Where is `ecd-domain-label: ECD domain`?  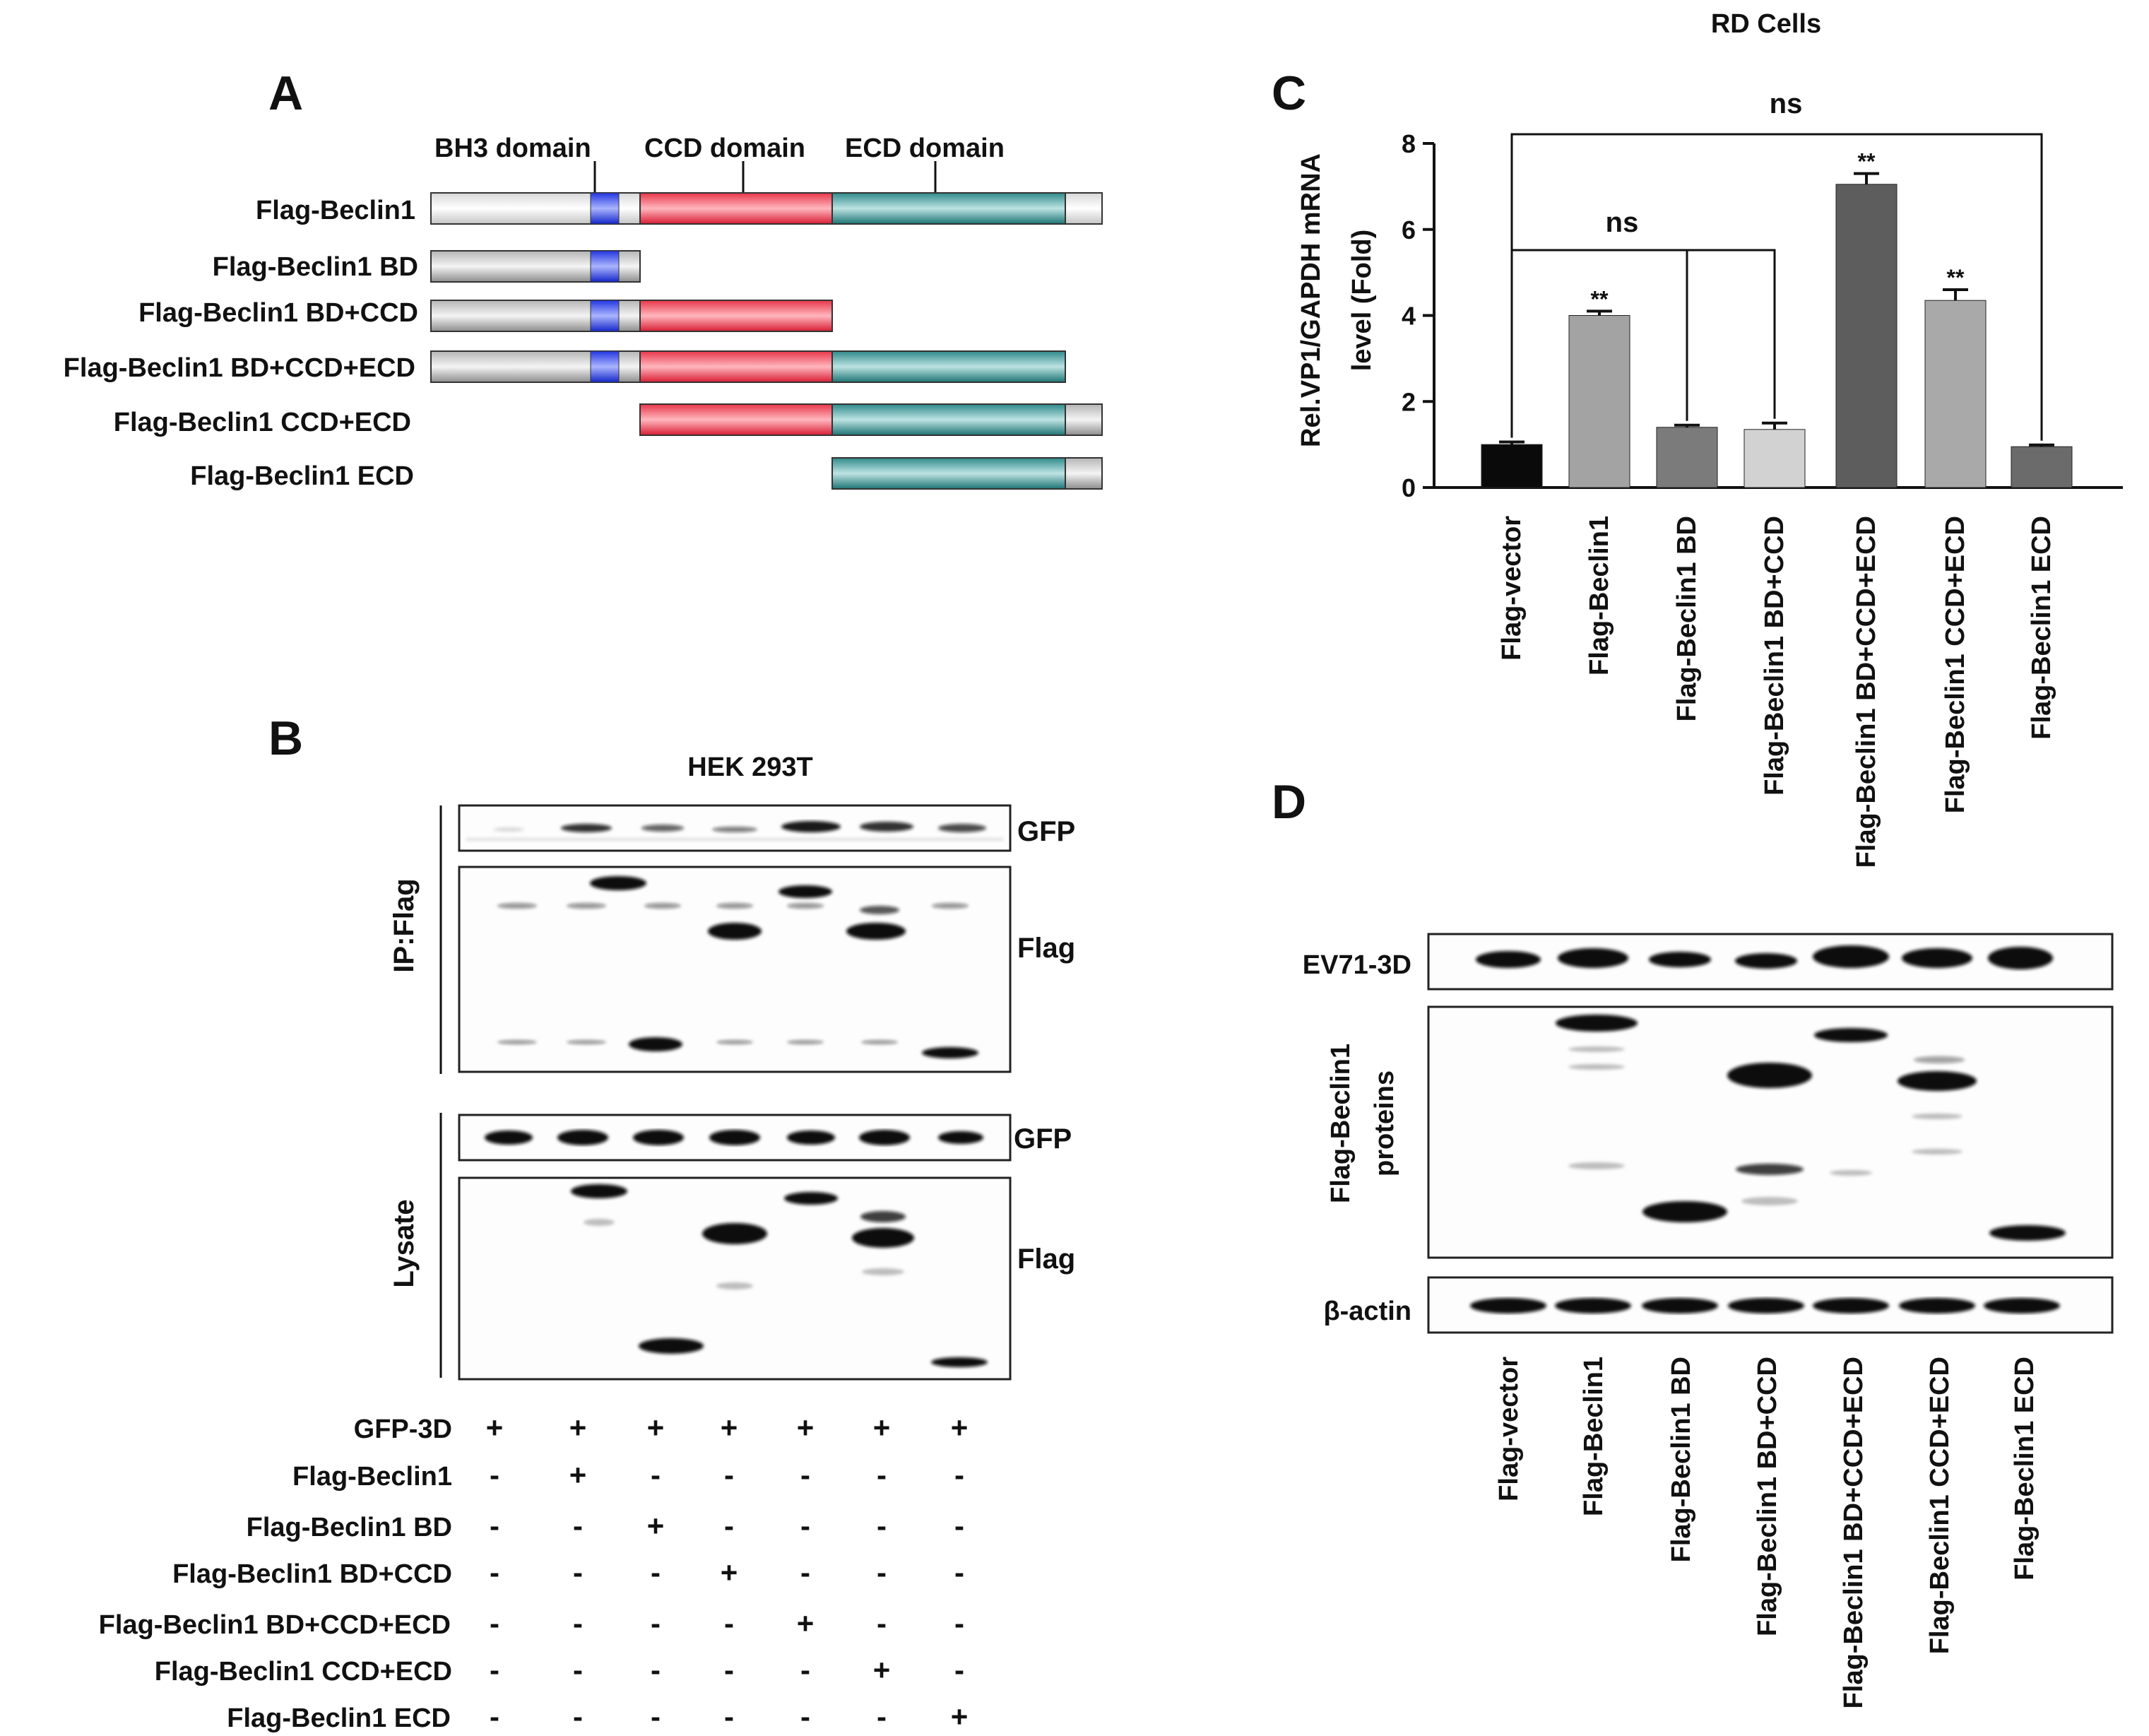
ecd-domain-label: ECD domain is located at coordinates (925, 148).